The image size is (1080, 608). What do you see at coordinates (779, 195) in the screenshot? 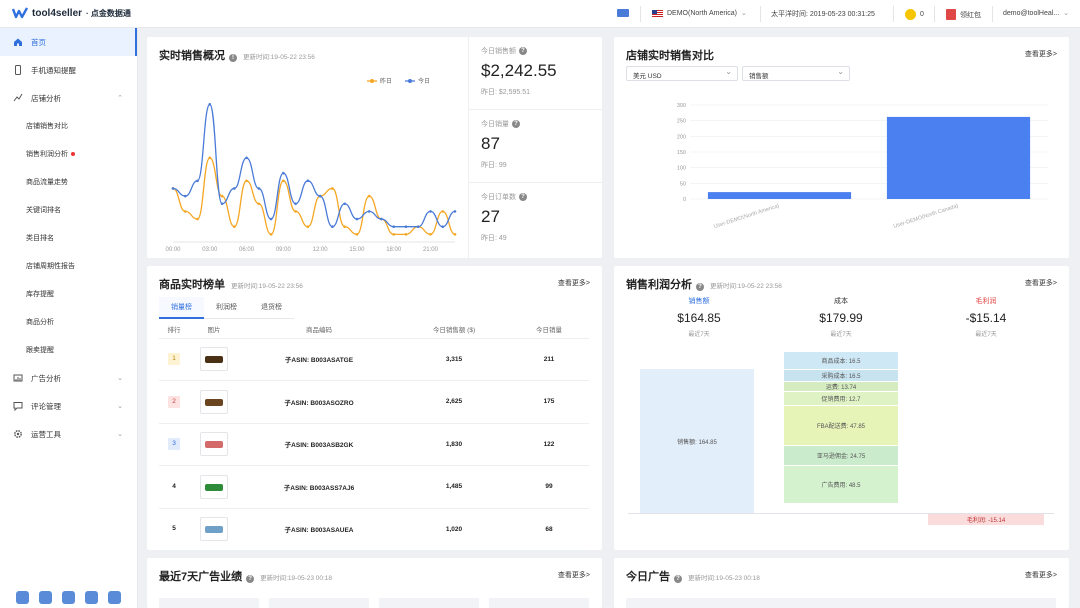
I see `bar` at bounding box center [779, 195].